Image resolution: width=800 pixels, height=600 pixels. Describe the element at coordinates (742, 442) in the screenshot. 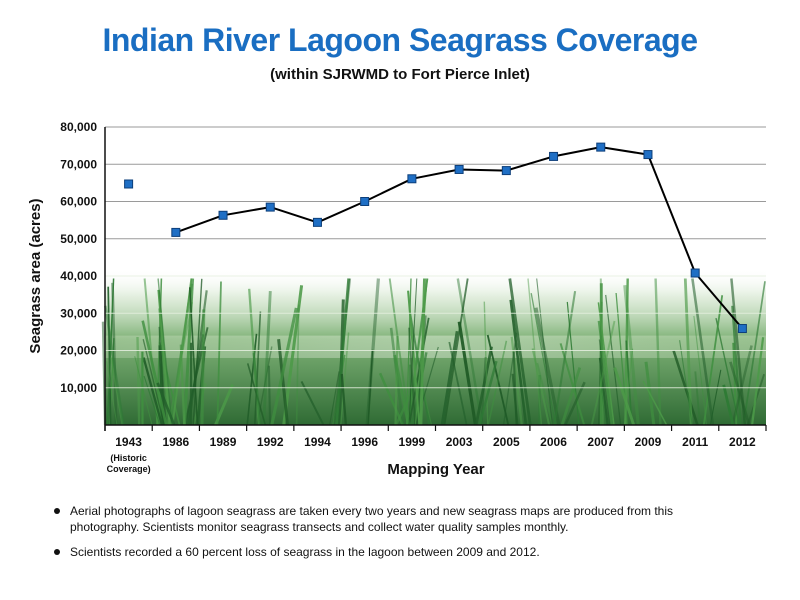

I see `x-tick-label: 2012` at that location.